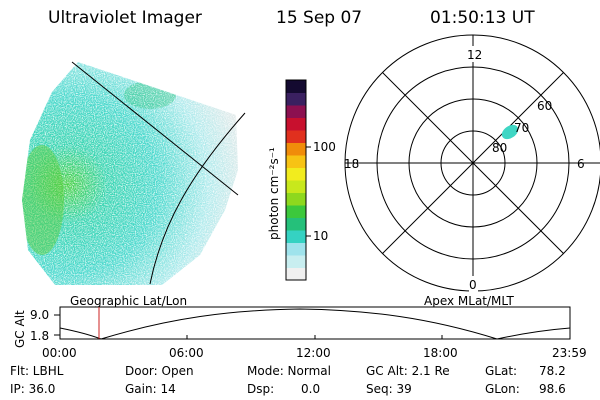 The width and height of the screenshot is (600, 400). I want to click on timeline-frame, so click(315, 323).